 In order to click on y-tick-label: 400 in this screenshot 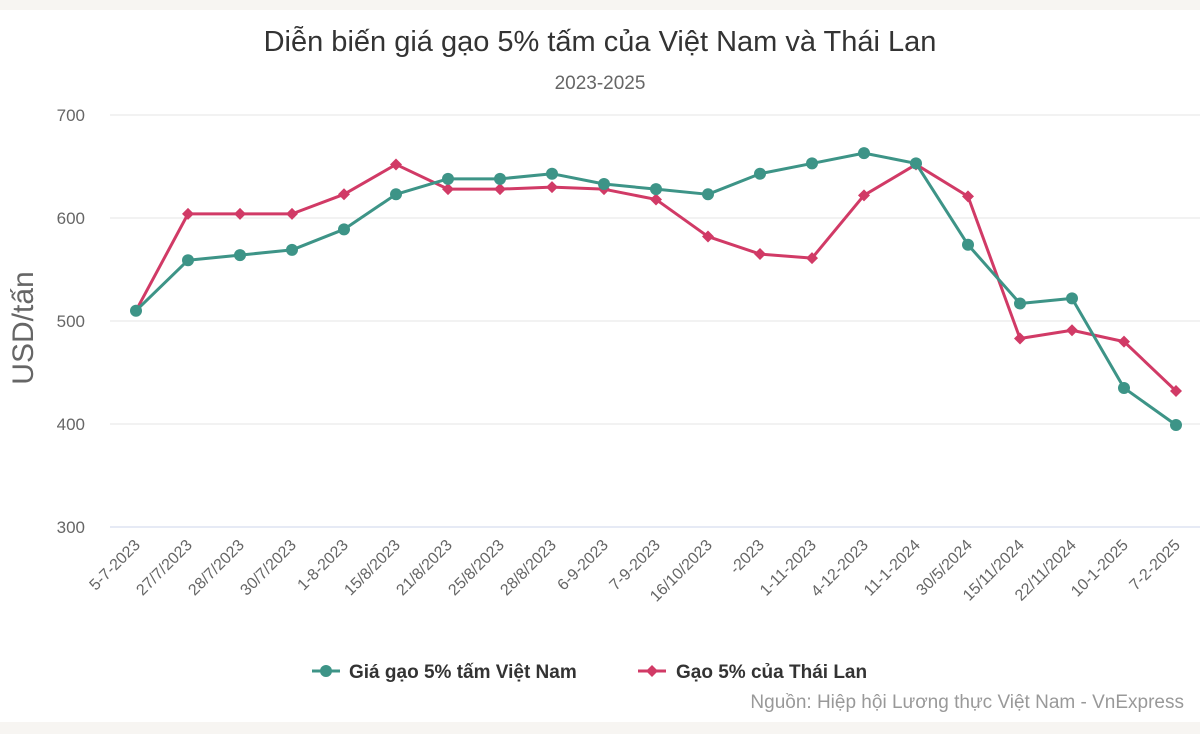, I will do `click(71, 424)`.